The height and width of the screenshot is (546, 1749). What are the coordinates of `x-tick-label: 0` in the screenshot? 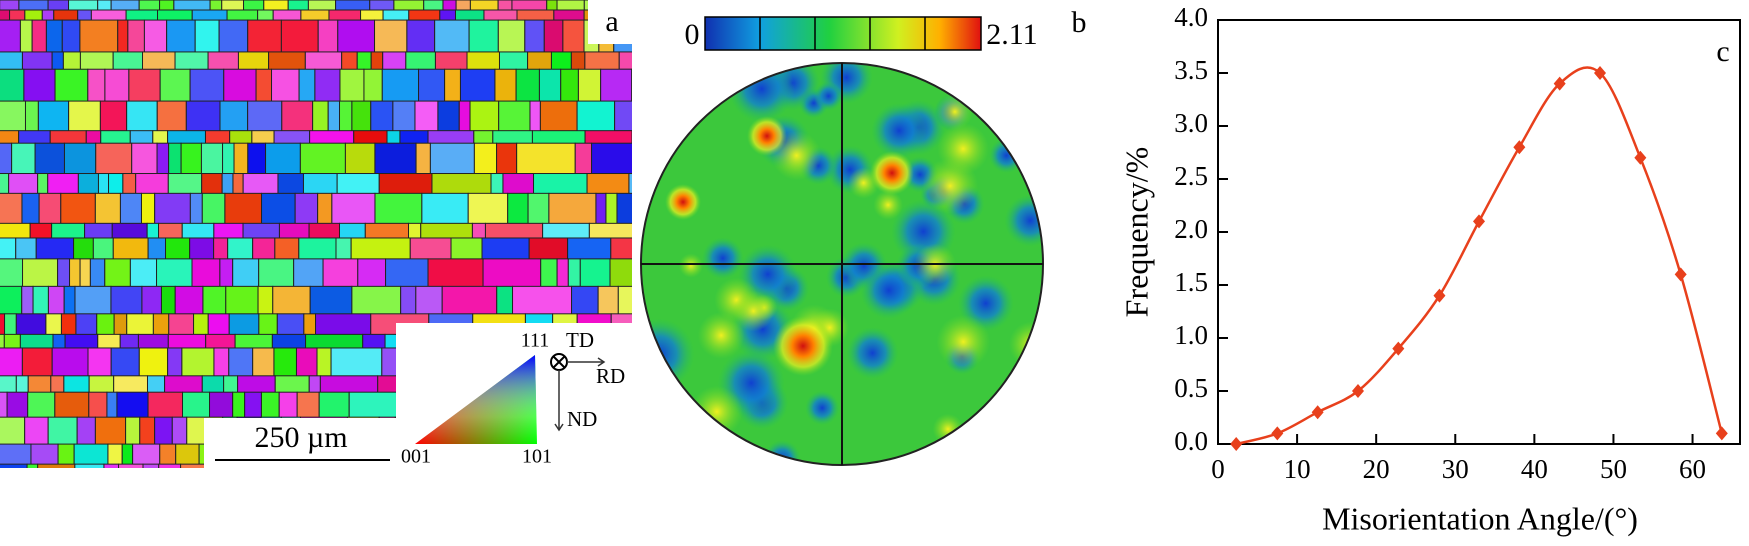 It's located at (1218, 469).